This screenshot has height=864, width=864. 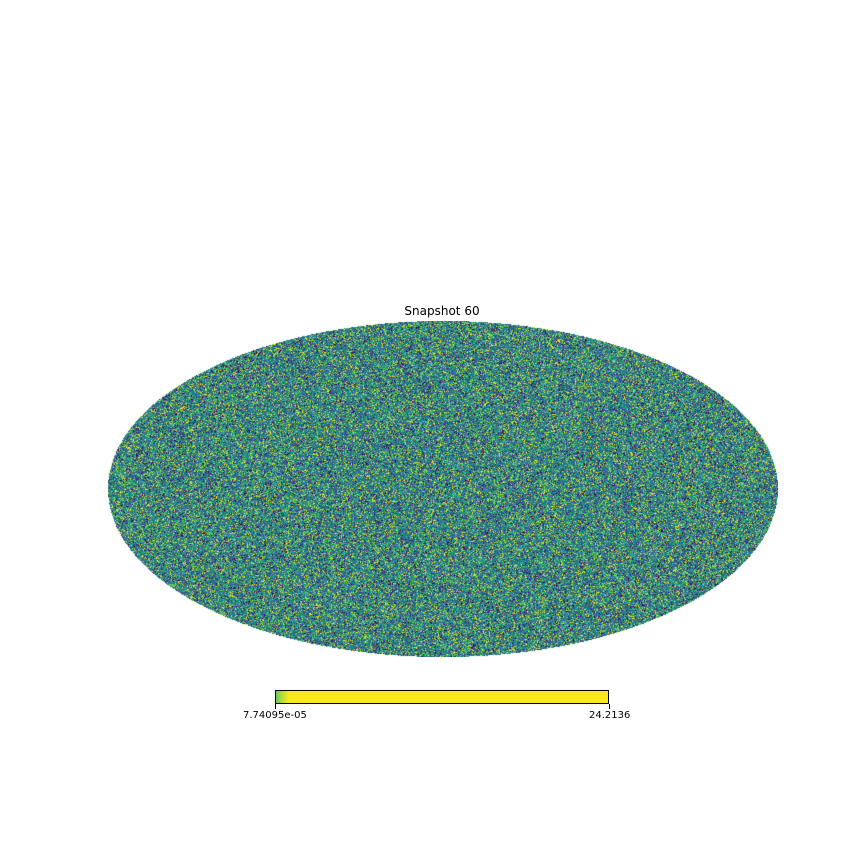 I want to click on colorbar, so click(x=442, y=697).